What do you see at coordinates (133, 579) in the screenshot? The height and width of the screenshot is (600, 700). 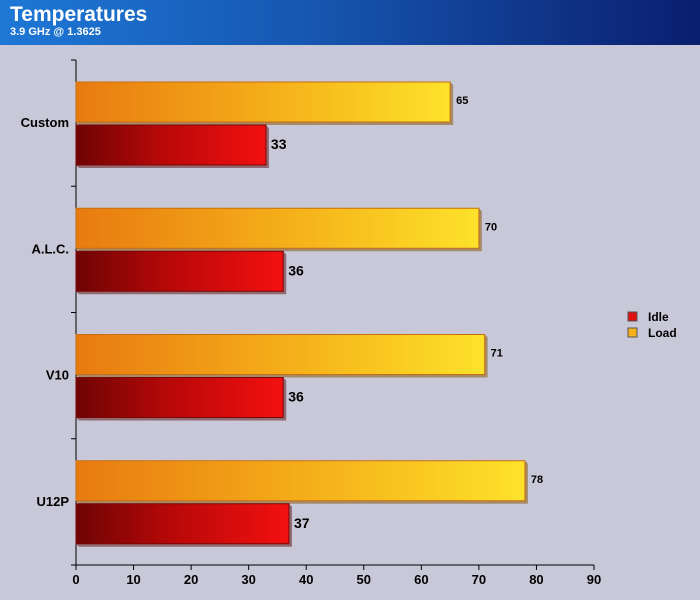 I see `x-tick-label: 10` at bounding box center [133, 579].